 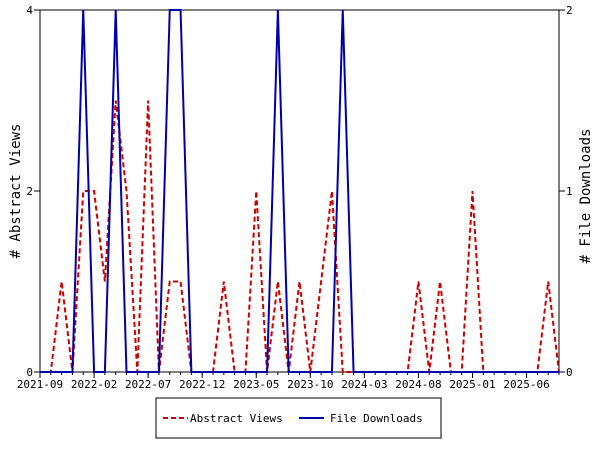 What do you see at coordinates (472, 384) in the screenshot?
I see `x-tick-label: 2025-01` at bounding box center [472, 384].